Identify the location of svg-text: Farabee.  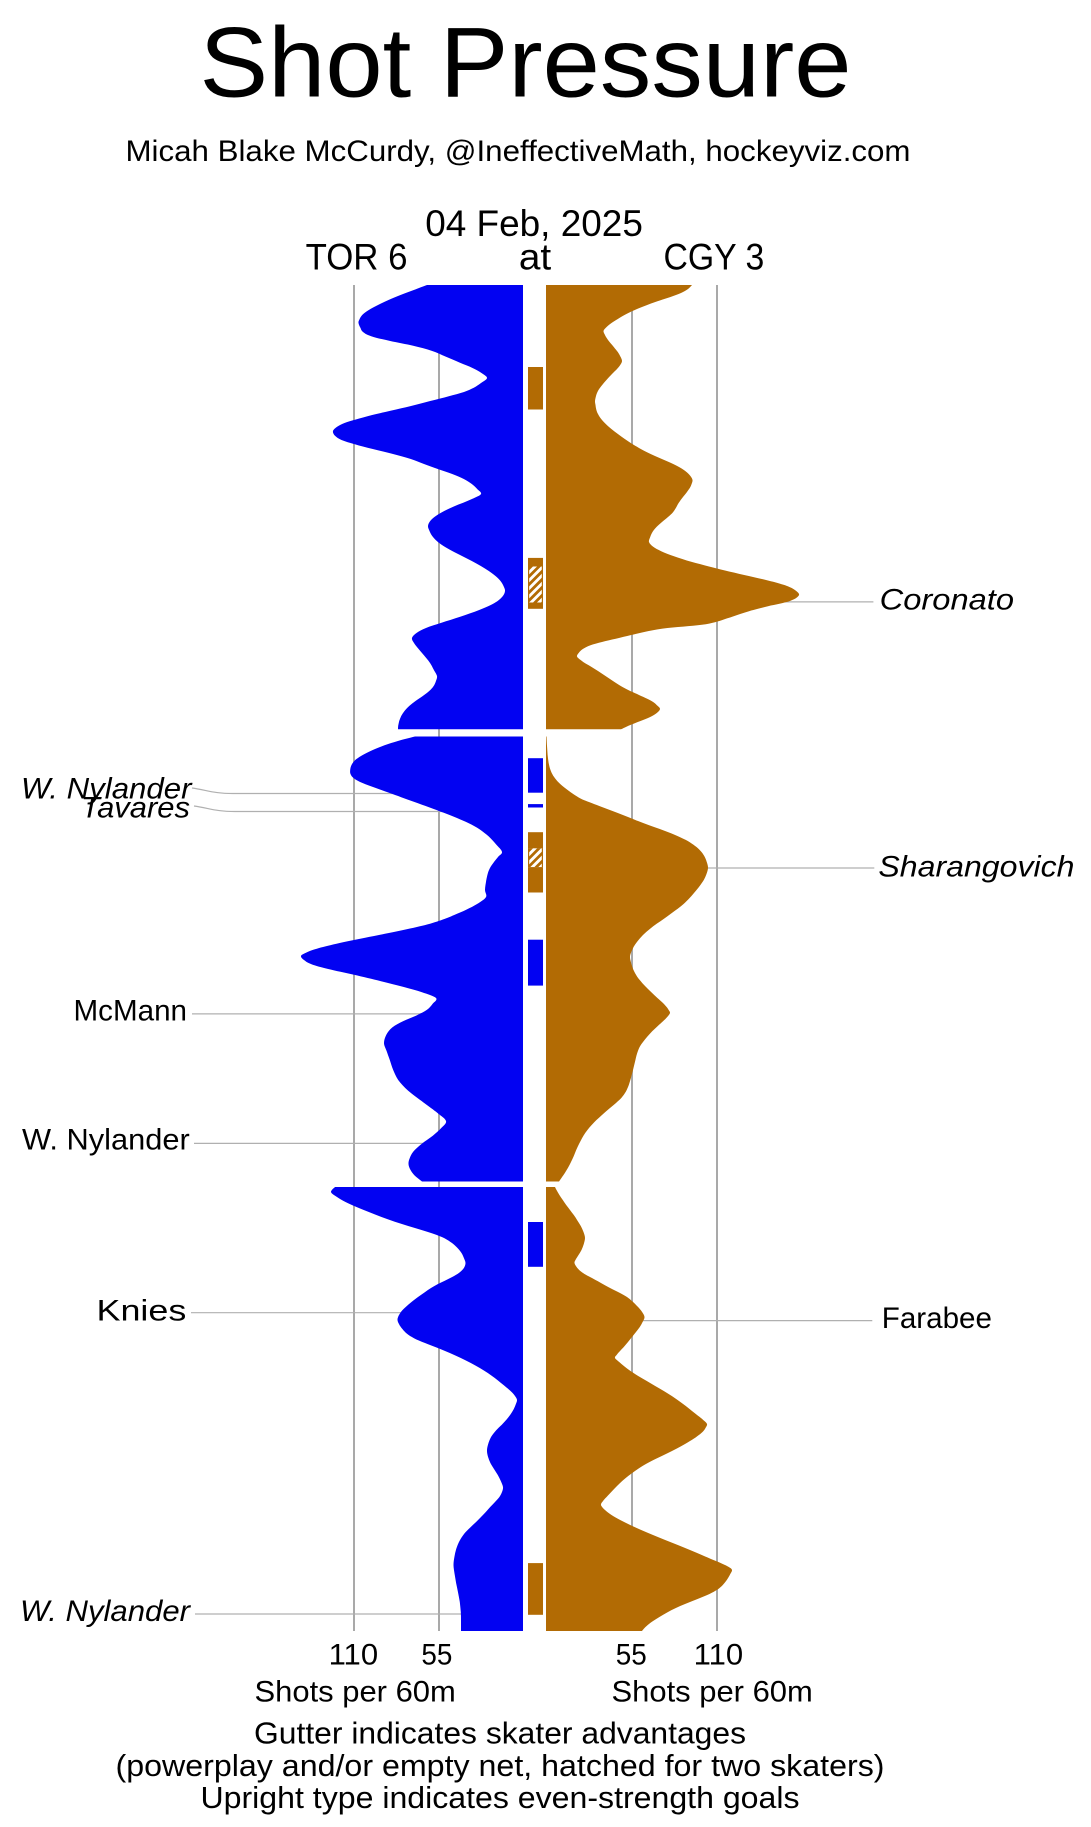
(937, 1318).